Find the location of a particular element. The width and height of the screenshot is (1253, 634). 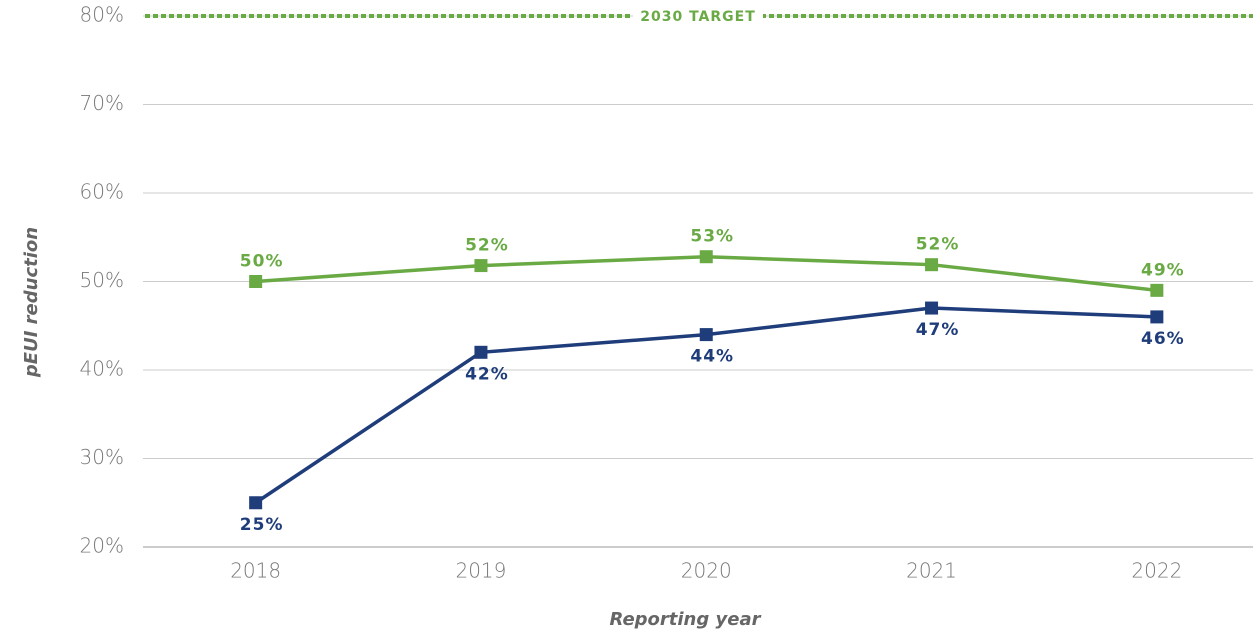

x-tick-label: 2020 is located at coordinates (706, 571).